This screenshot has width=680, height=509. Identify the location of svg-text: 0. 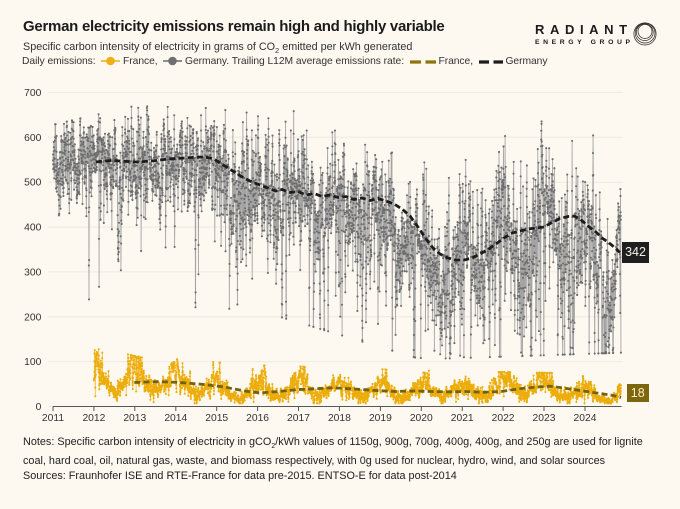
(39, 407).